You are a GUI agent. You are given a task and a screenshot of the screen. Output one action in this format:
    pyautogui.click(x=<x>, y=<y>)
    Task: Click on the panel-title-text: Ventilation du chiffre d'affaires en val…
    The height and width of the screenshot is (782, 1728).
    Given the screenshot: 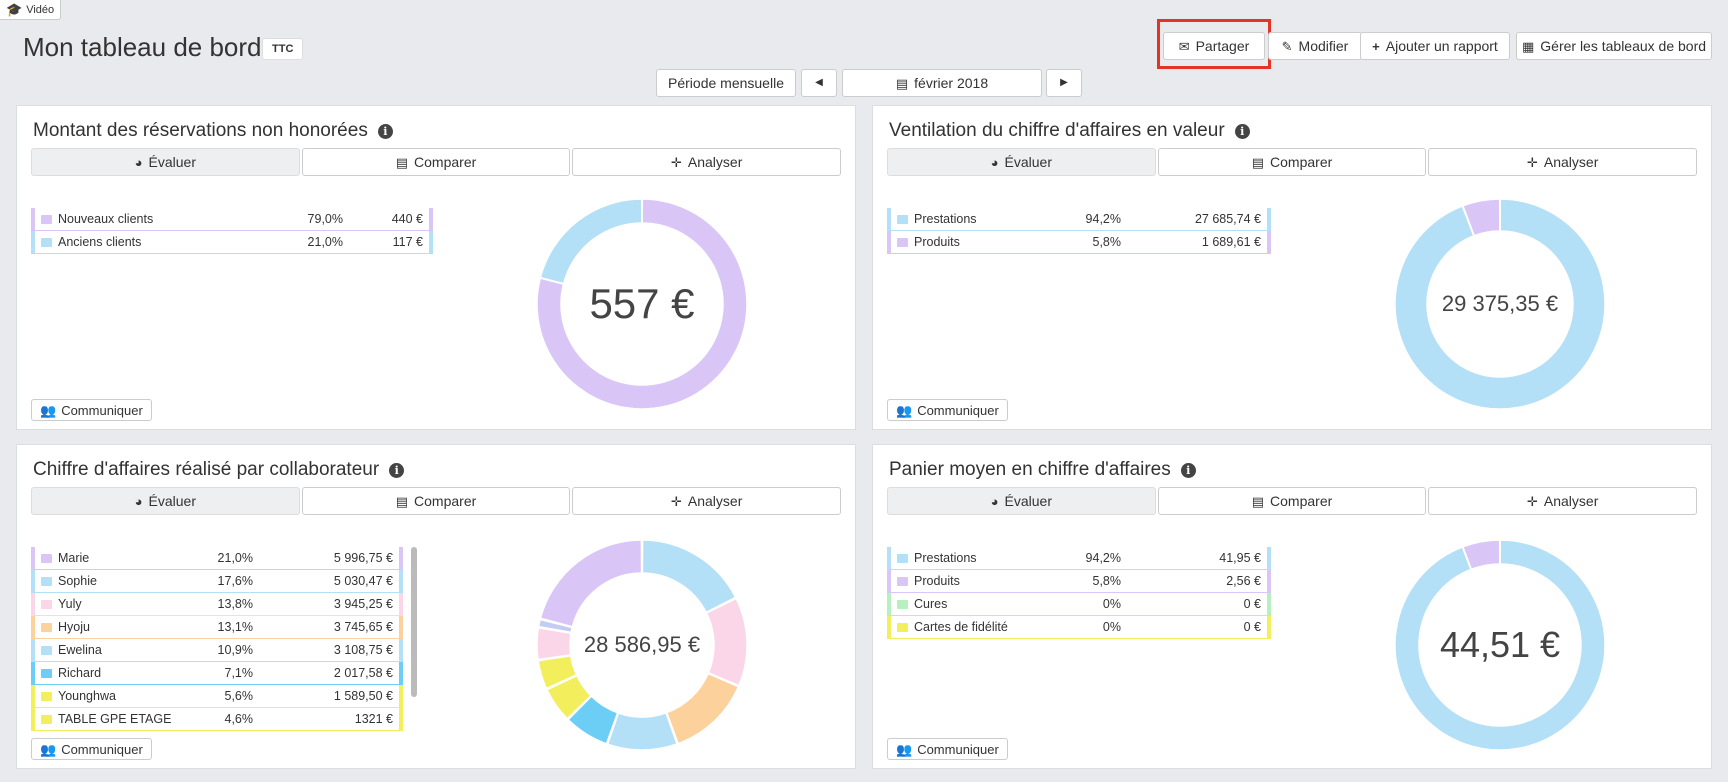 What is the action you would take?
    pyautogui.click(x=1057, y=130)
    